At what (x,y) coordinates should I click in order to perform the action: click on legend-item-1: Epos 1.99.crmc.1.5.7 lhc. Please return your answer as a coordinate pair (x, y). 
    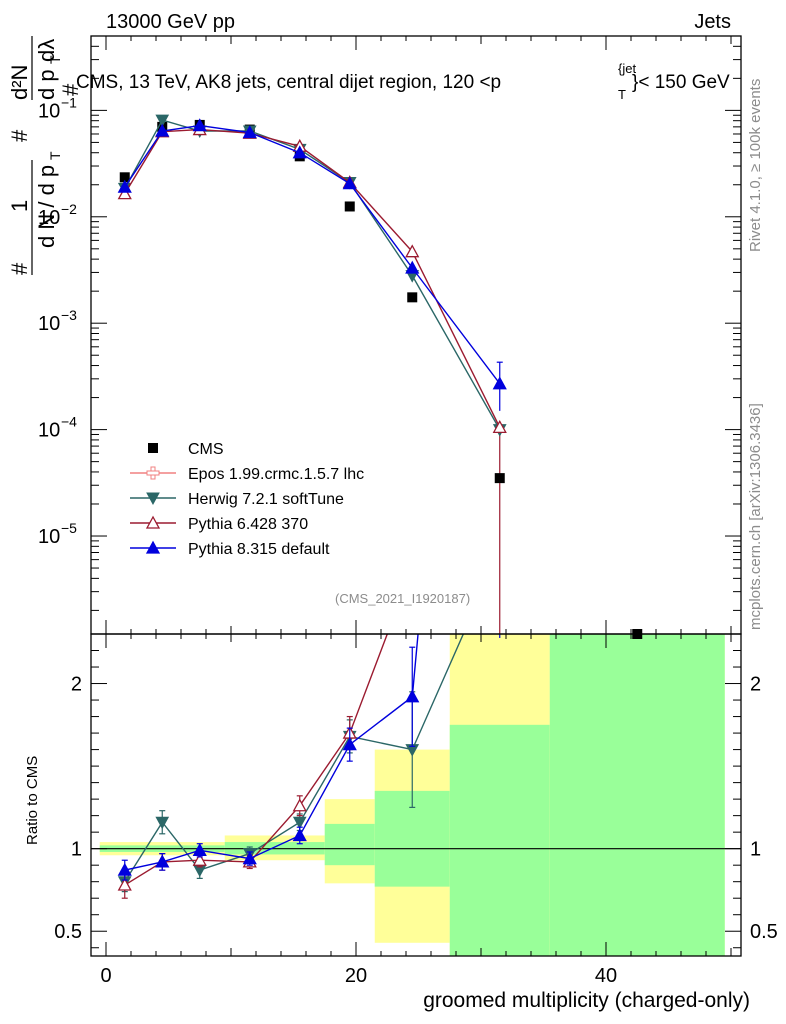
    Looking at the image, I should click on (247, 474).